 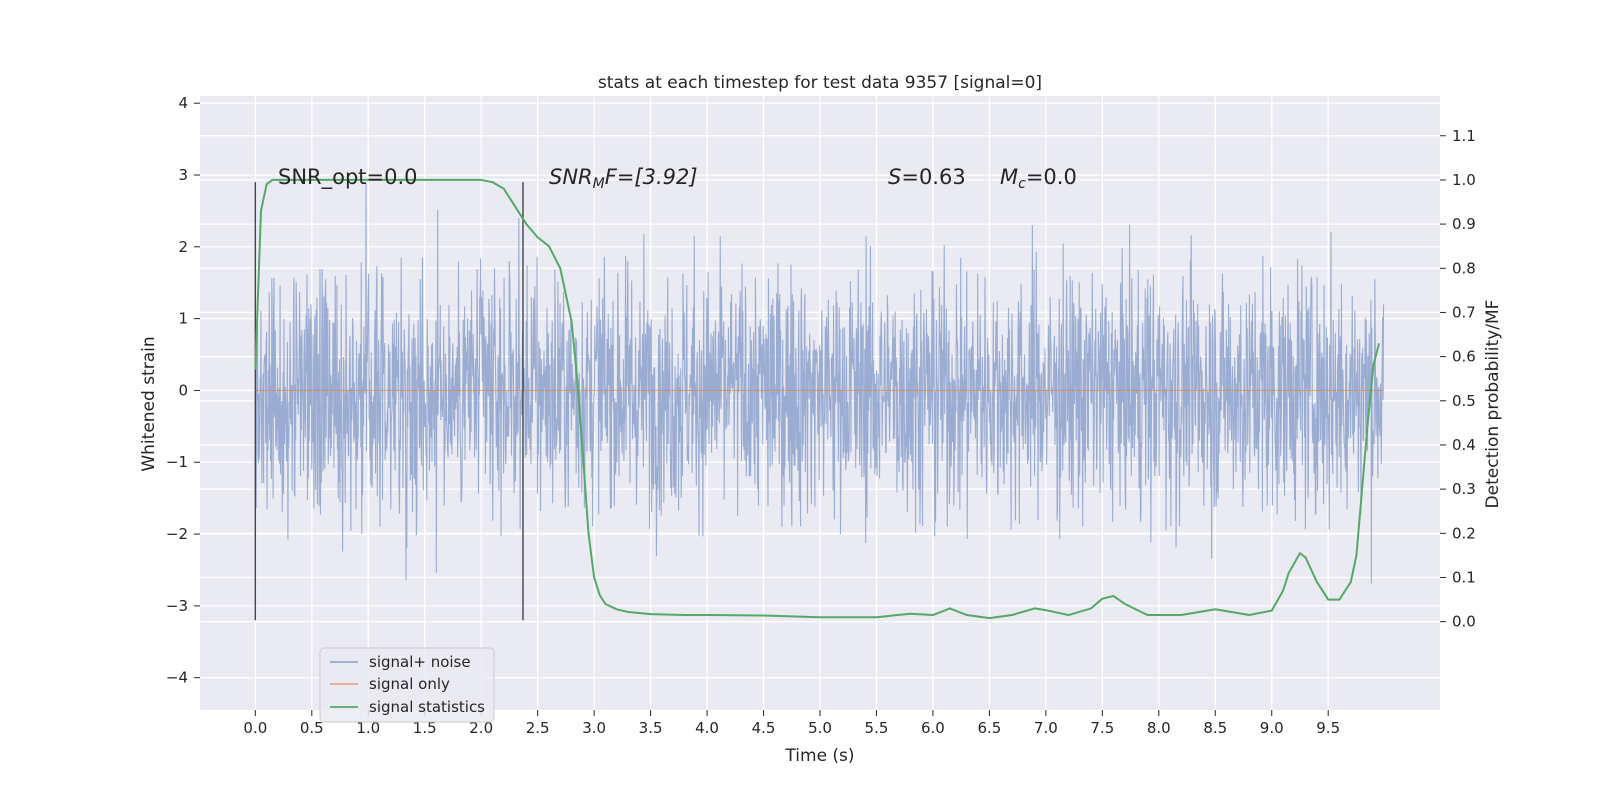 I want to click on x-tick-label: 8.5, so click(x=1215, y=728).